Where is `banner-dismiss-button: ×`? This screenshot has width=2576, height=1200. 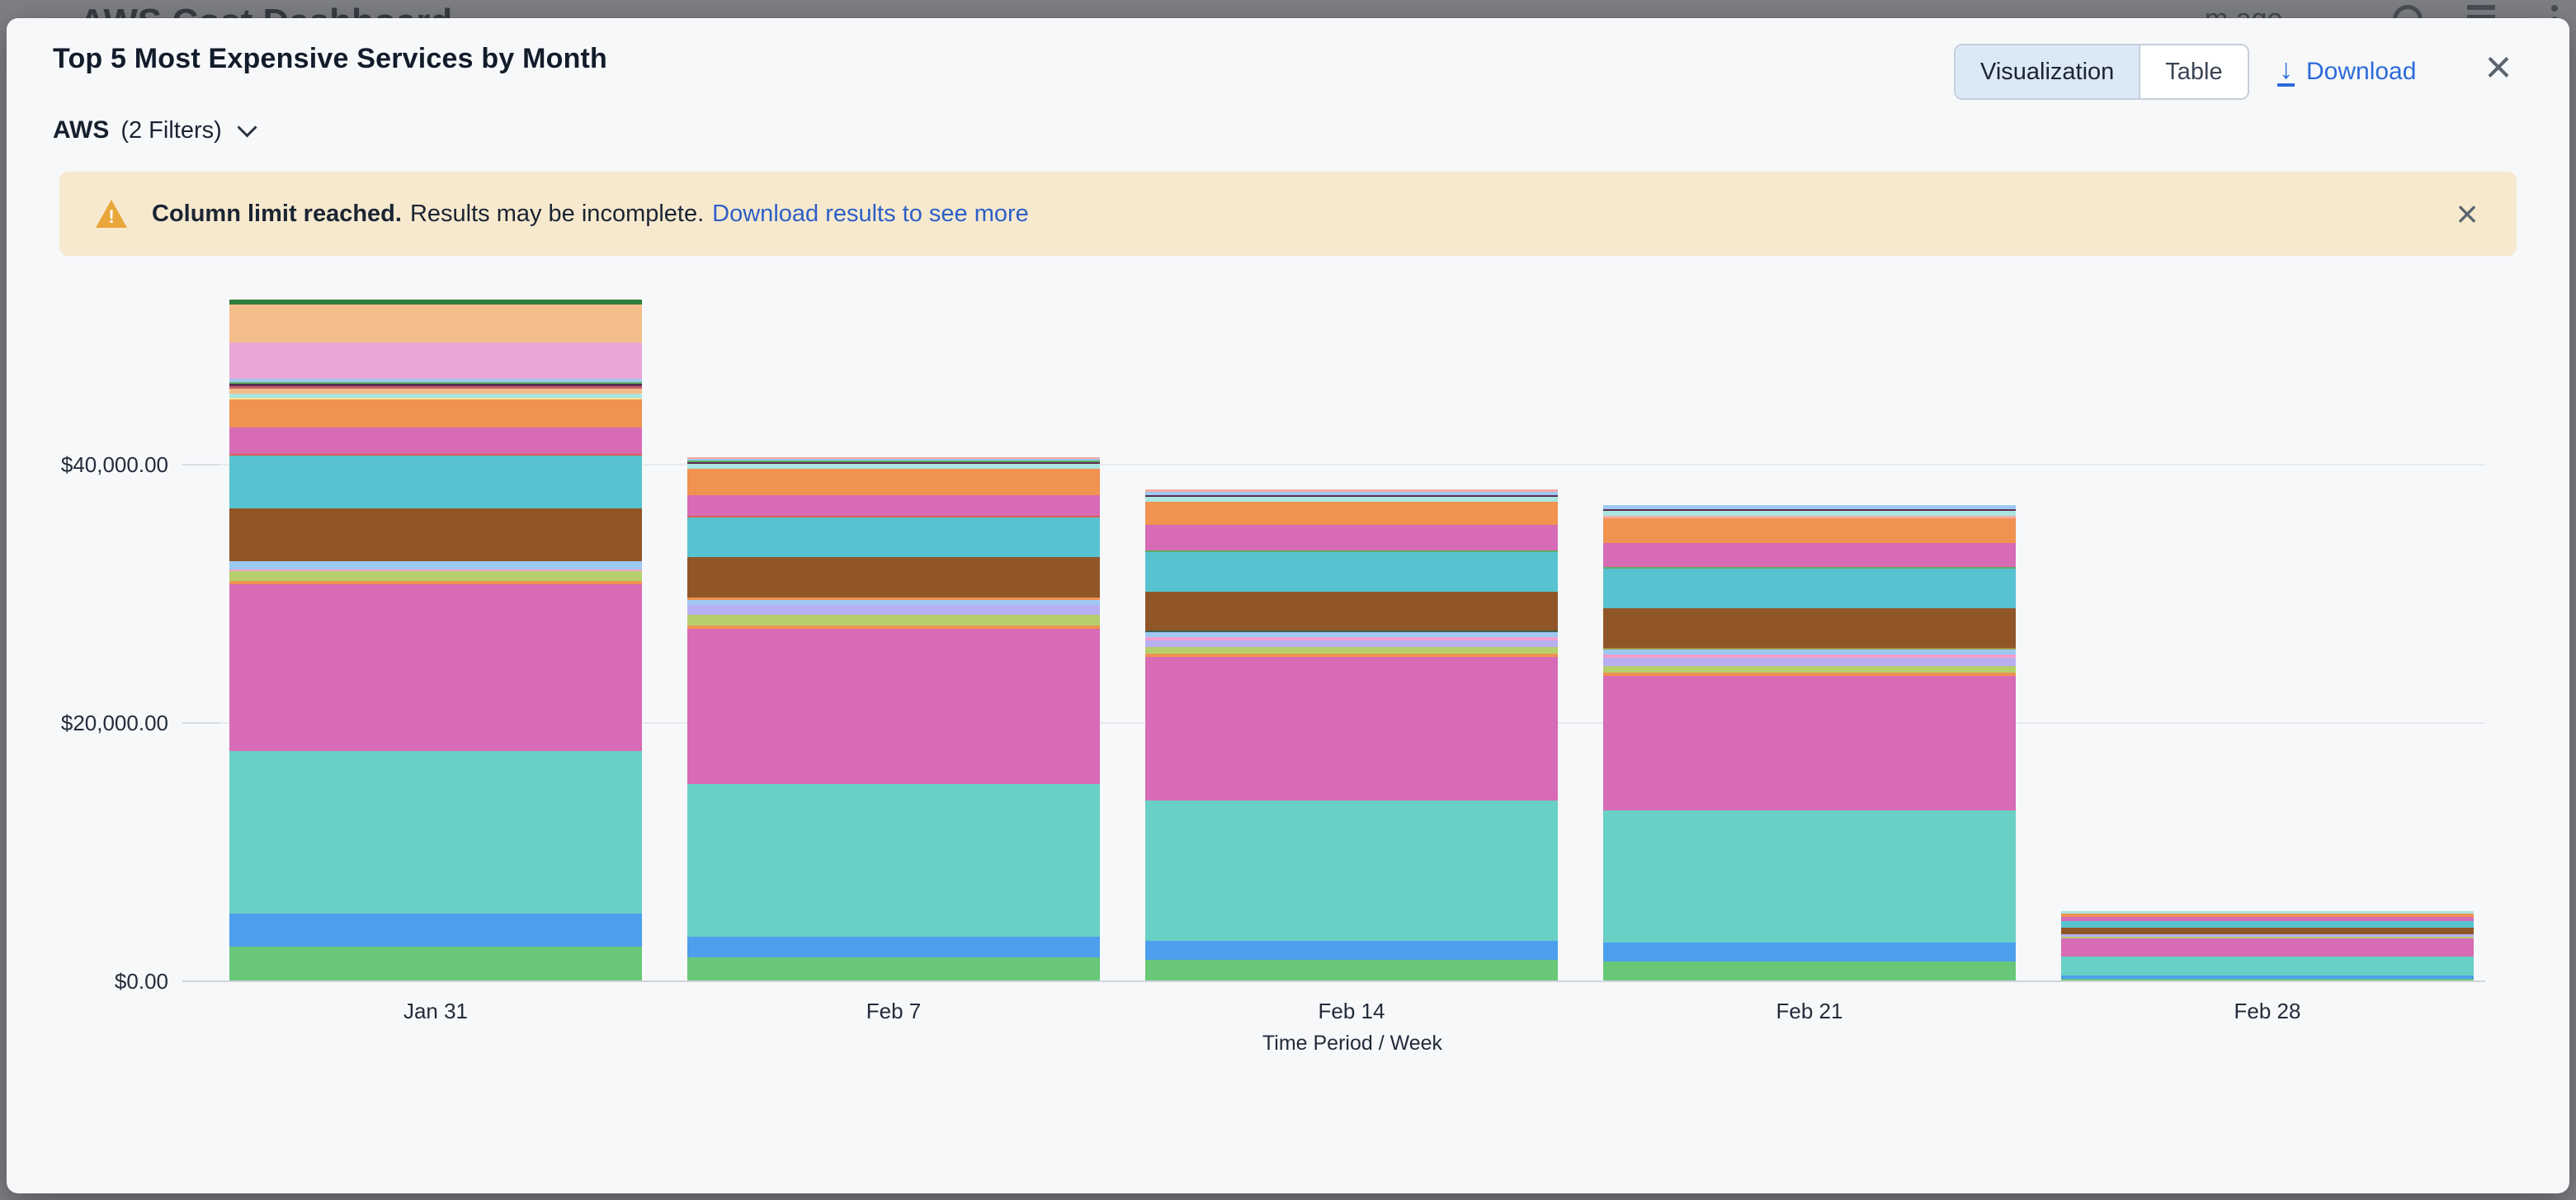 banner-dismiss-button: × is located at coordinates (2467, 213).